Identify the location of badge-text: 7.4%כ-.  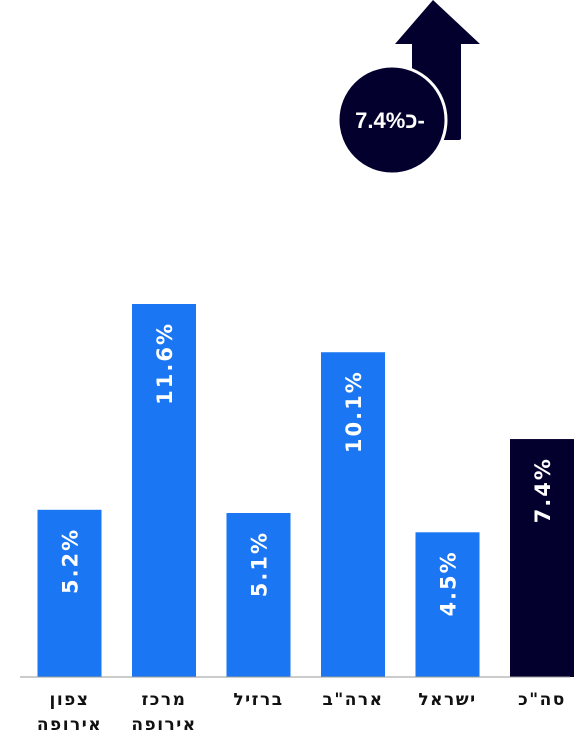
(390, 120).